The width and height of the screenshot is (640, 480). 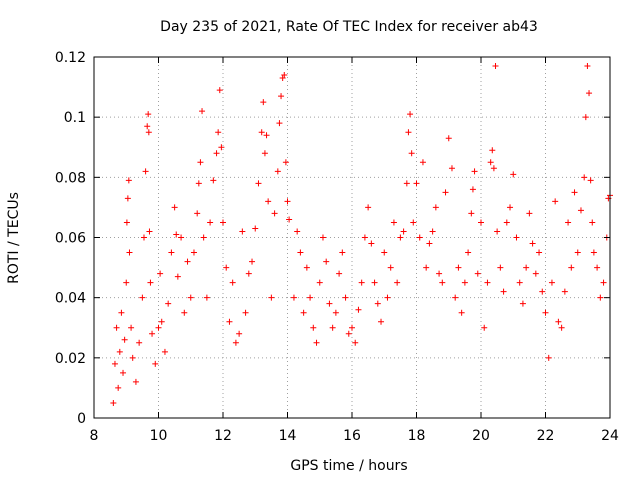 What do you see at coordinates (75, 118) in the screenshot?
I see `y-tick-label: 0.1` at bounding box center [75, 118].